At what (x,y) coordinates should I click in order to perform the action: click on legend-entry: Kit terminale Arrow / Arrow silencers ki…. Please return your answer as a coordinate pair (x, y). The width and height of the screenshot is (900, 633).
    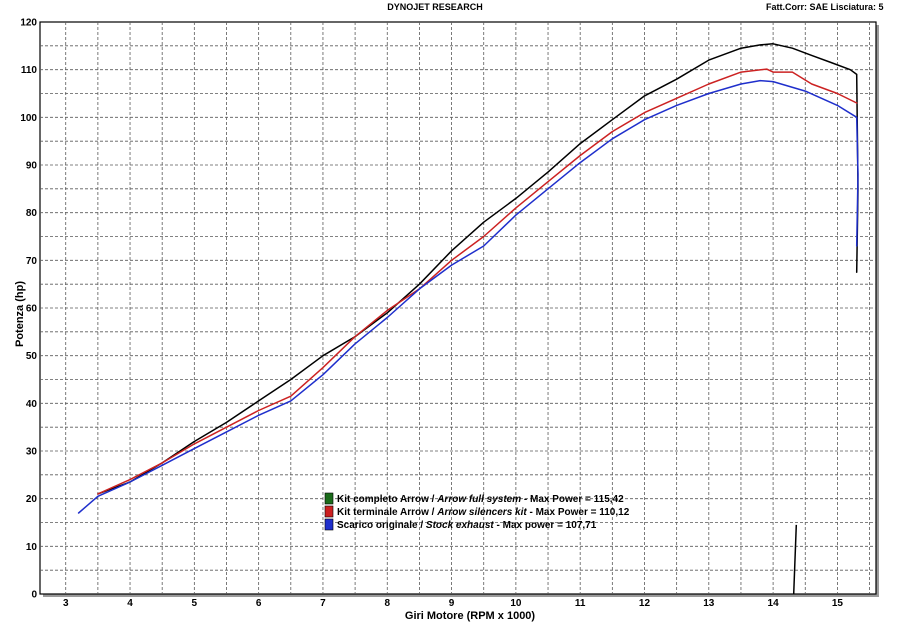
    Looking at the image, I should click on (483, 512).